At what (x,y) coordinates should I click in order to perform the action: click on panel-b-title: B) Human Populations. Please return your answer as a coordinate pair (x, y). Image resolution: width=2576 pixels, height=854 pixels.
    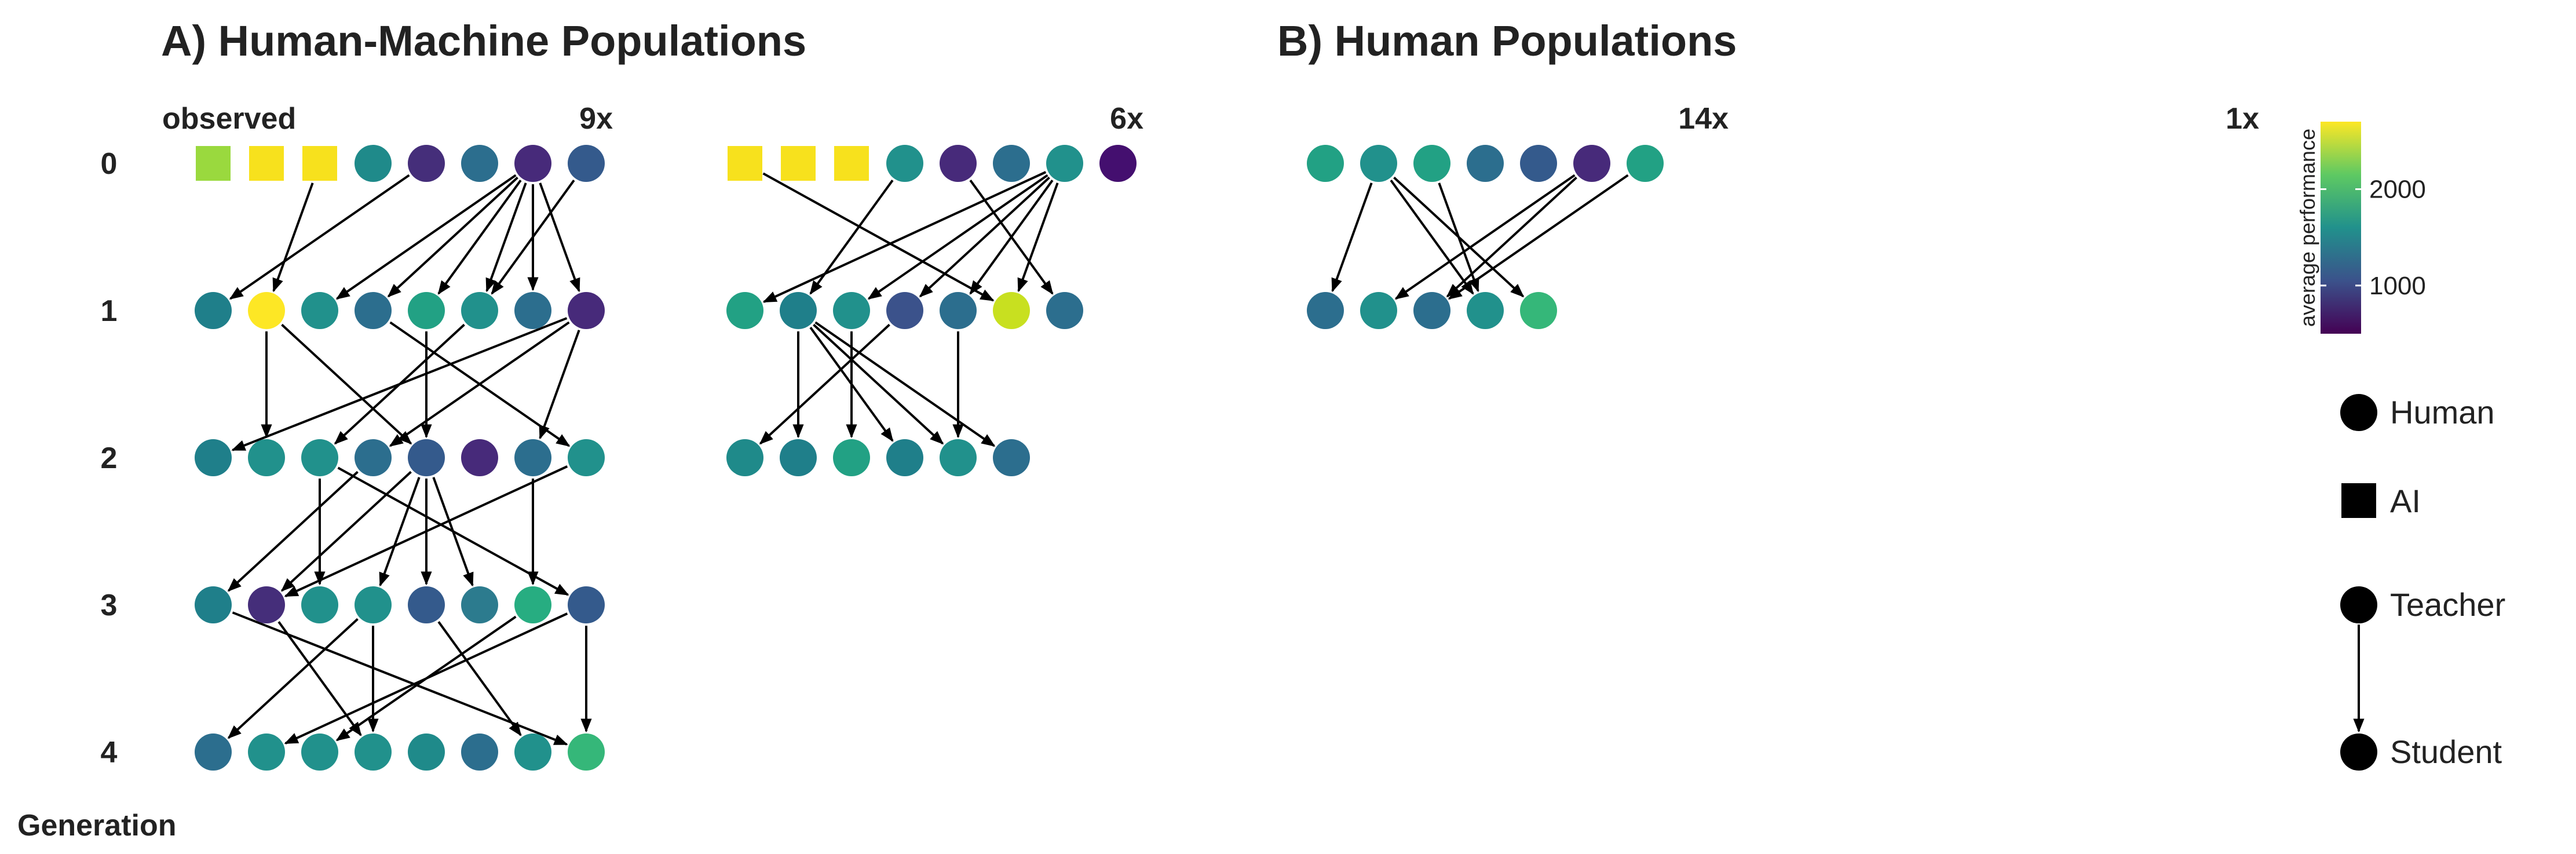
    Looking at the image, I should click on (1507, 41).